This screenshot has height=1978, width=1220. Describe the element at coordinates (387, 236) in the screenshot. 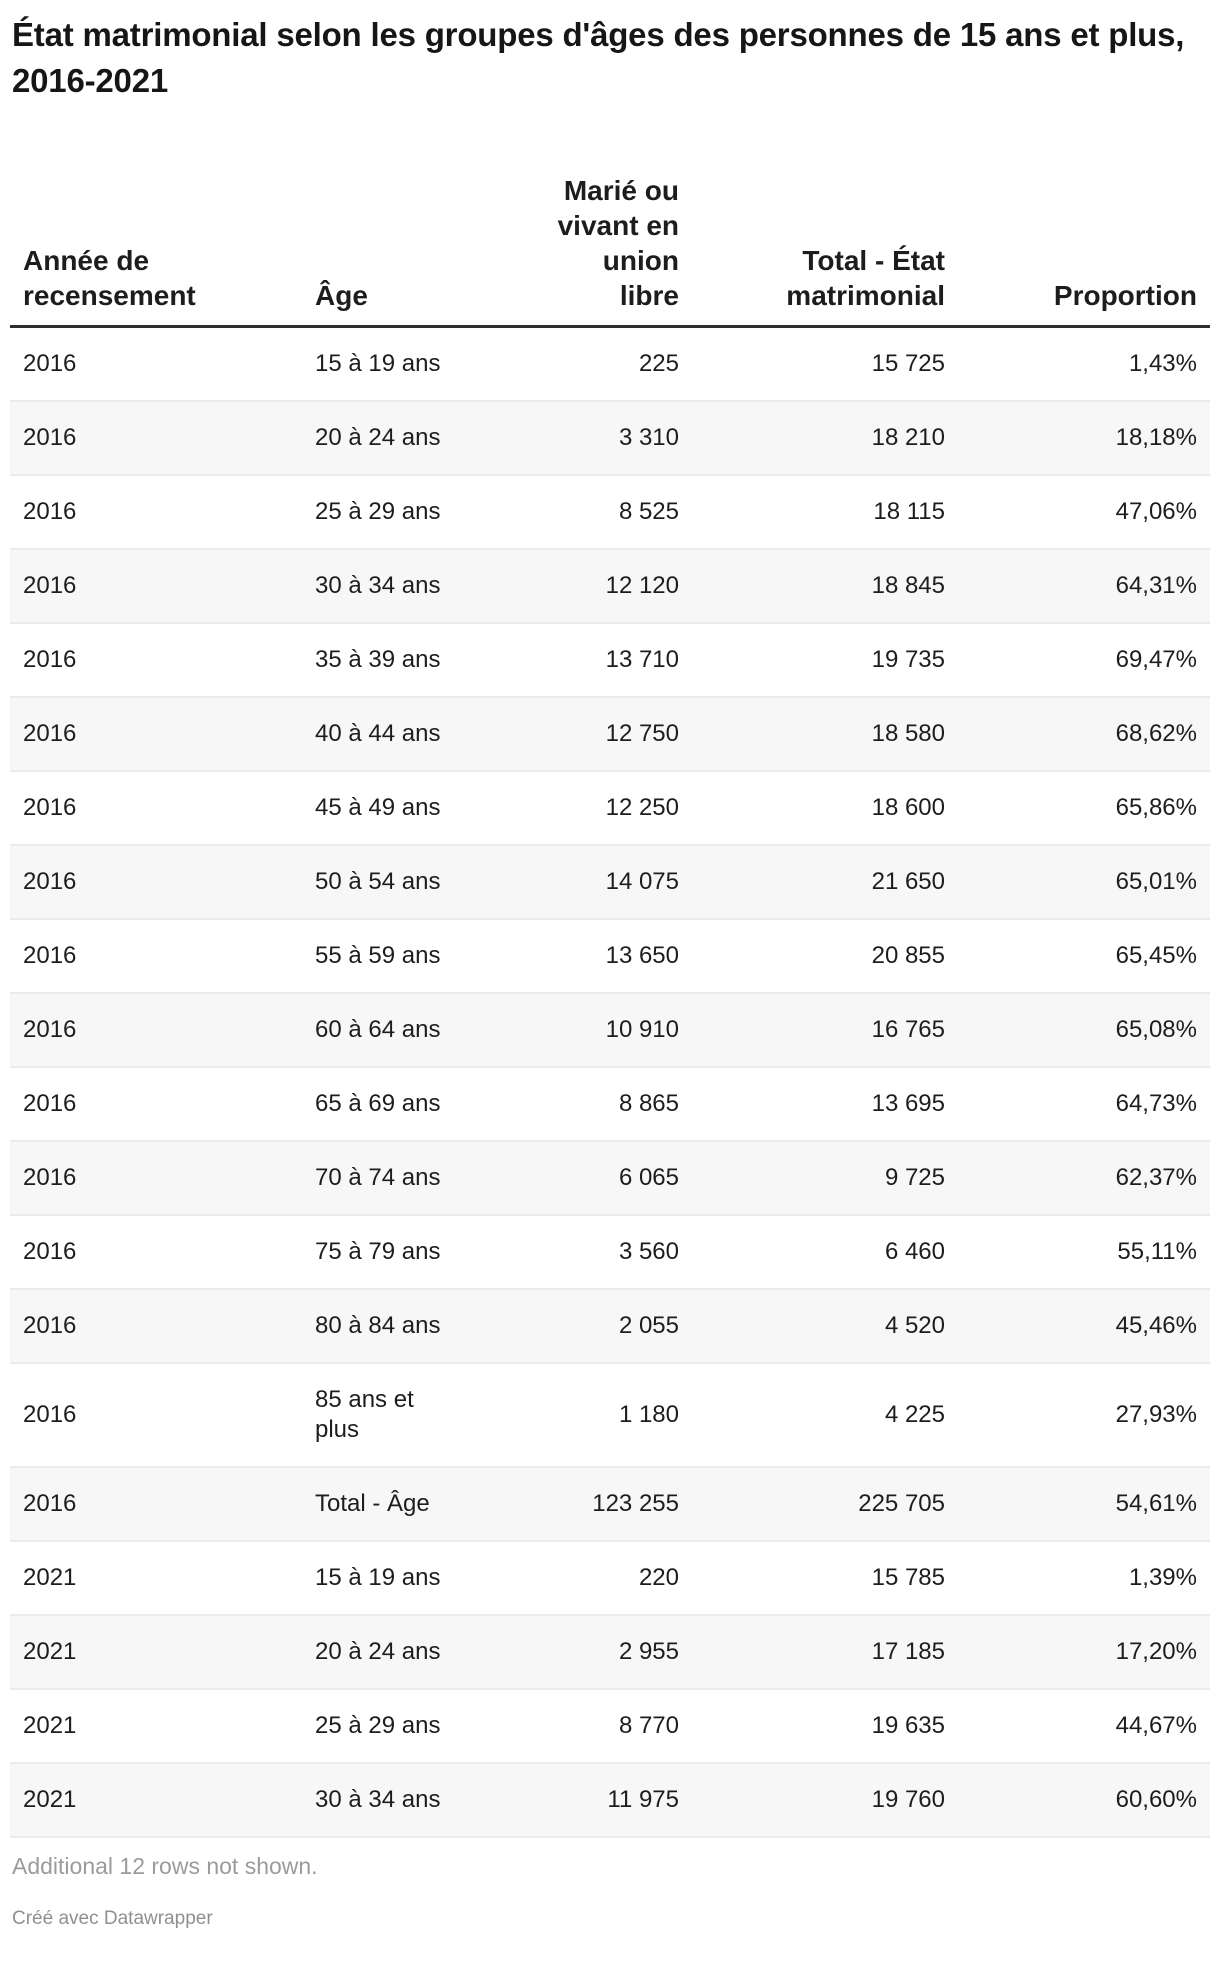

I see `column-header-age: Âge` at that location.